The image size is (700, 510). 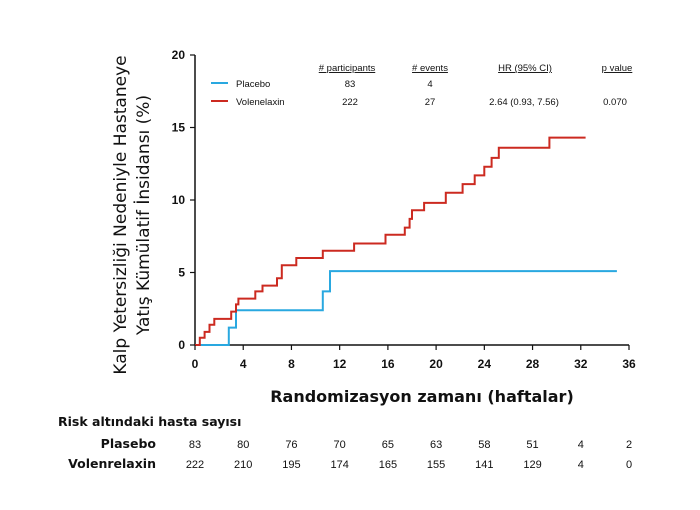 I want to click on risk-cell: 83, so click(x=195, y=445).